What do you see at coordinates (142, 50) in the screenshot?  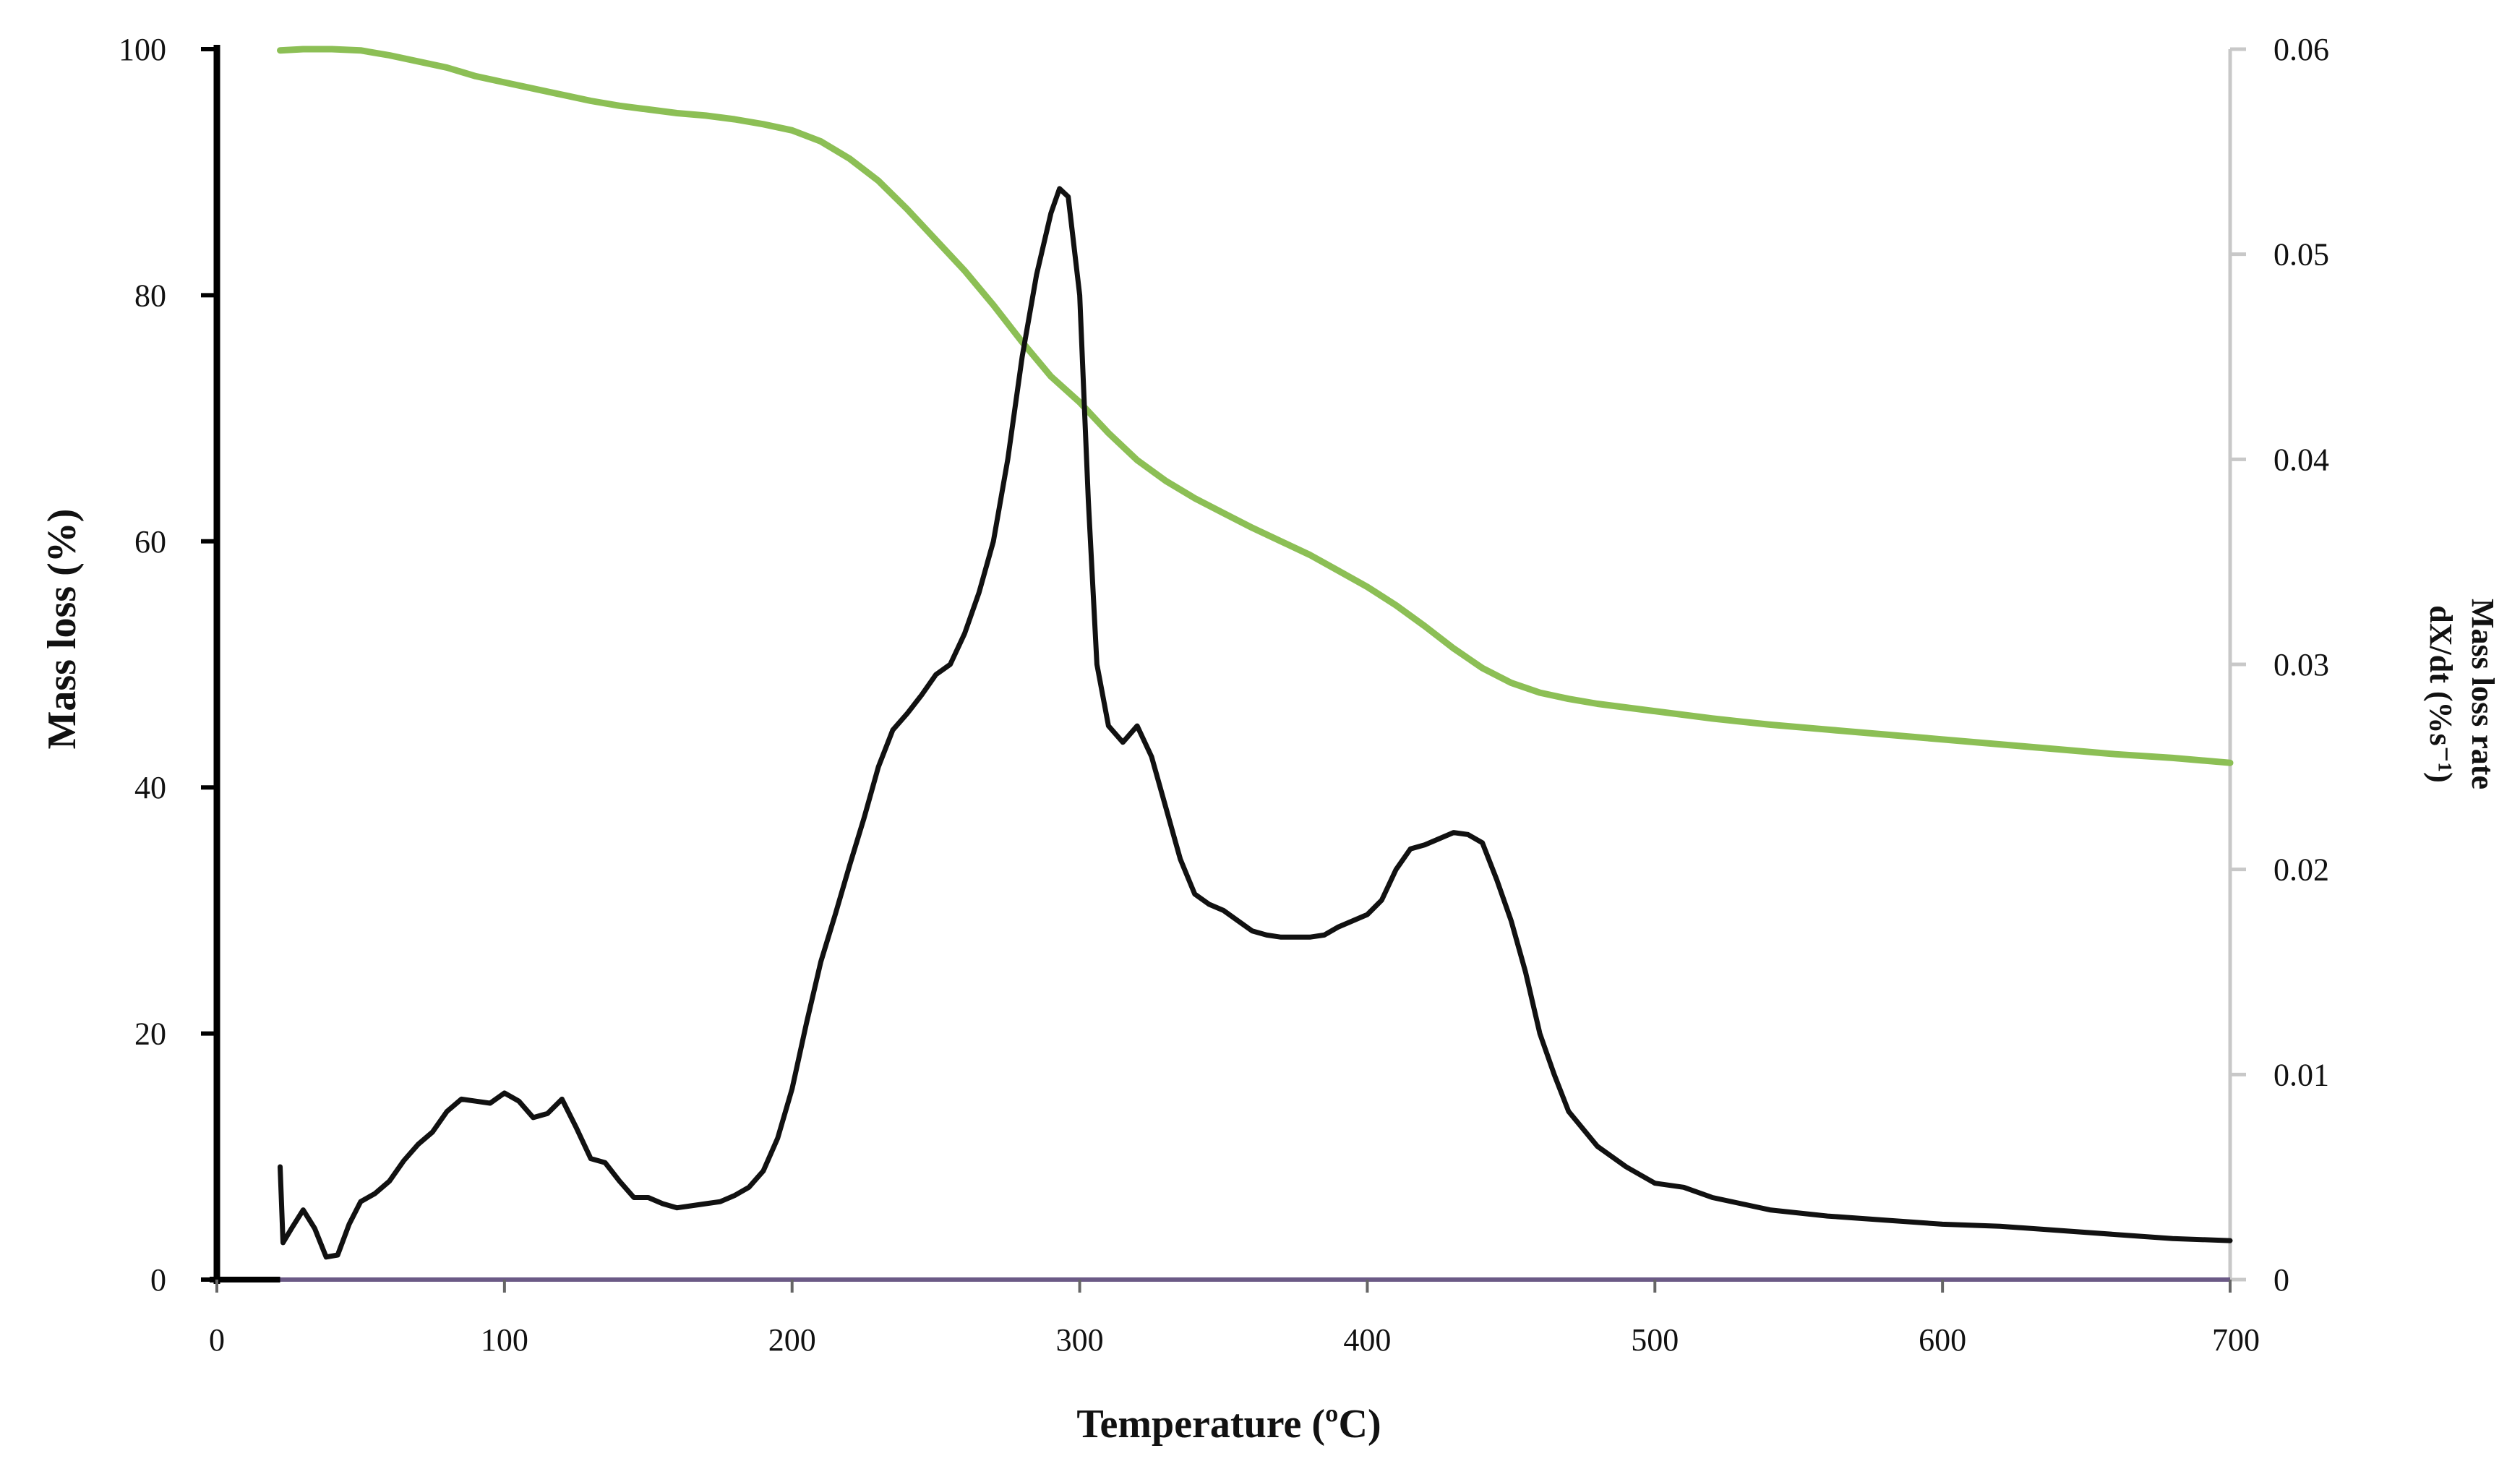 I see `left-y-tick-label: 100` at bounding box center [142, 50].